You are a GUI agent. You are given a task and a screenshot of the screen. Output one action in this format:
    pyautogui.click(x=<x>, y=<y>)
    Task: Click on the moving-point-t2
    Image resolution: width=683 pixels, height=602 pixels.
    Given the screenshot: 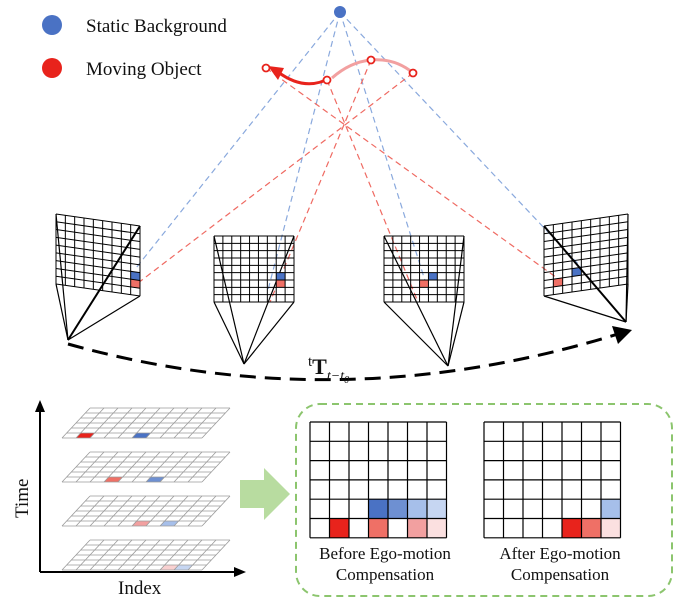 What is the action you would take?
    pyautogui.click(x=327, y=80)
    